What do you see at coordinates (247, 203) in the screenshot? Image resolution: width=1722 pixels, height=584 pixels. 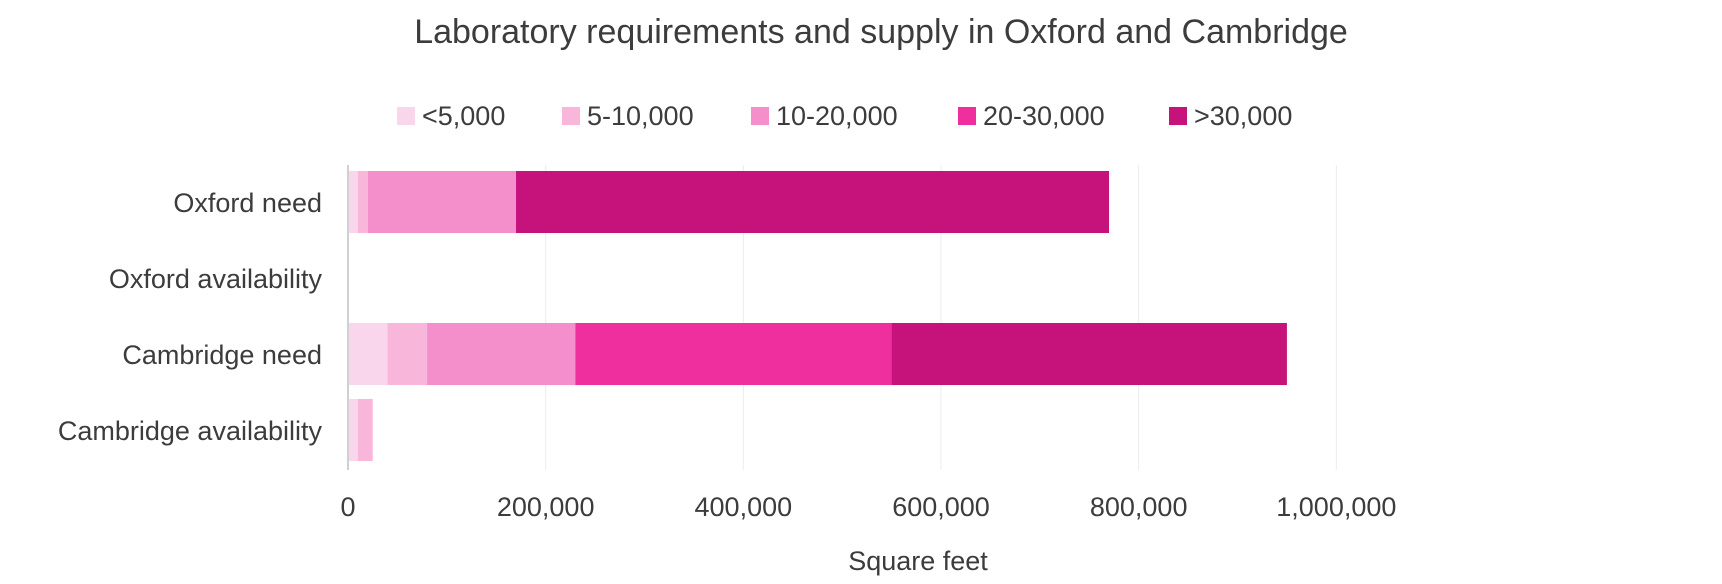 I see `category-label-0: Oxford need` at bounding box center [247, 203].